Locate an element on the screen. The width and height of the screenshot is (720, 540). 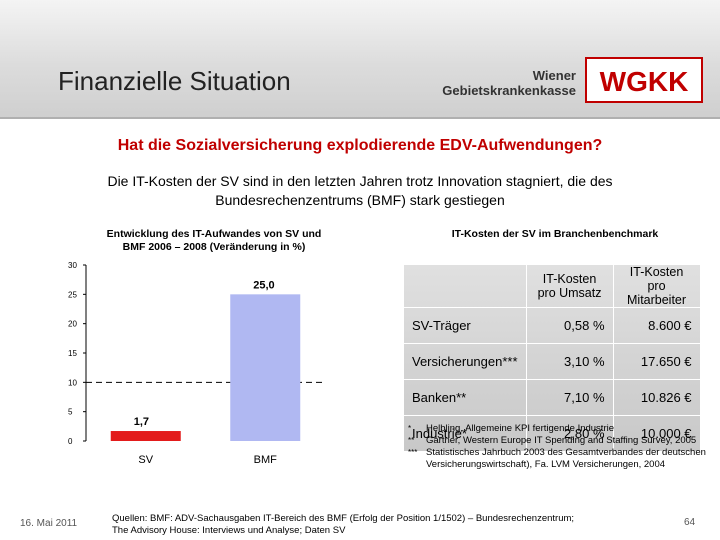
y-tick-label: 15 is located at coordinates (72, 353).